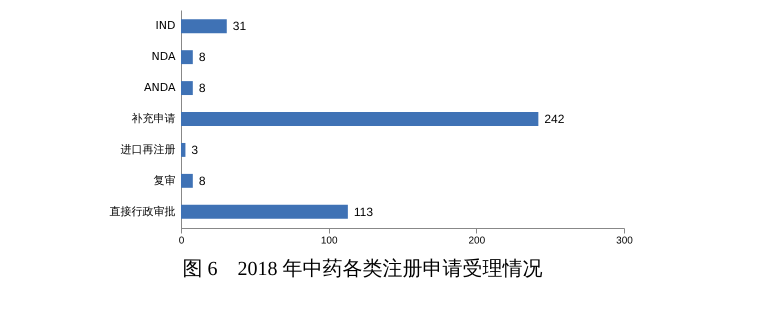 The image size is (764, 332). Describe the element at coordinates (364, 211) in the screenshot. I see `data-label: 113` at that location.